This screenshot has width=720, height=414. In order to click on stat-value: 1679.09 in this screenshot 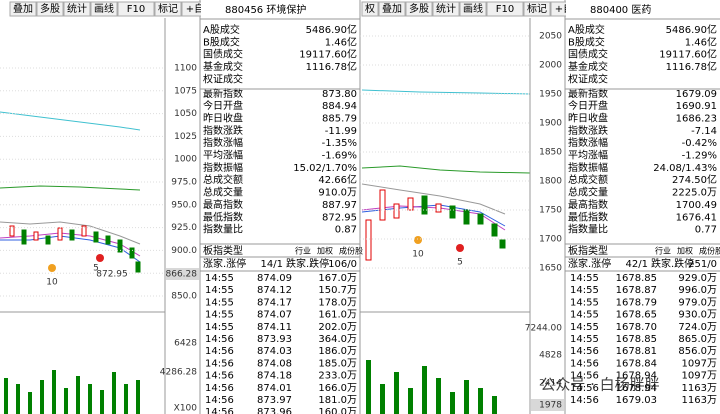, I will do `click(696, 94)`.